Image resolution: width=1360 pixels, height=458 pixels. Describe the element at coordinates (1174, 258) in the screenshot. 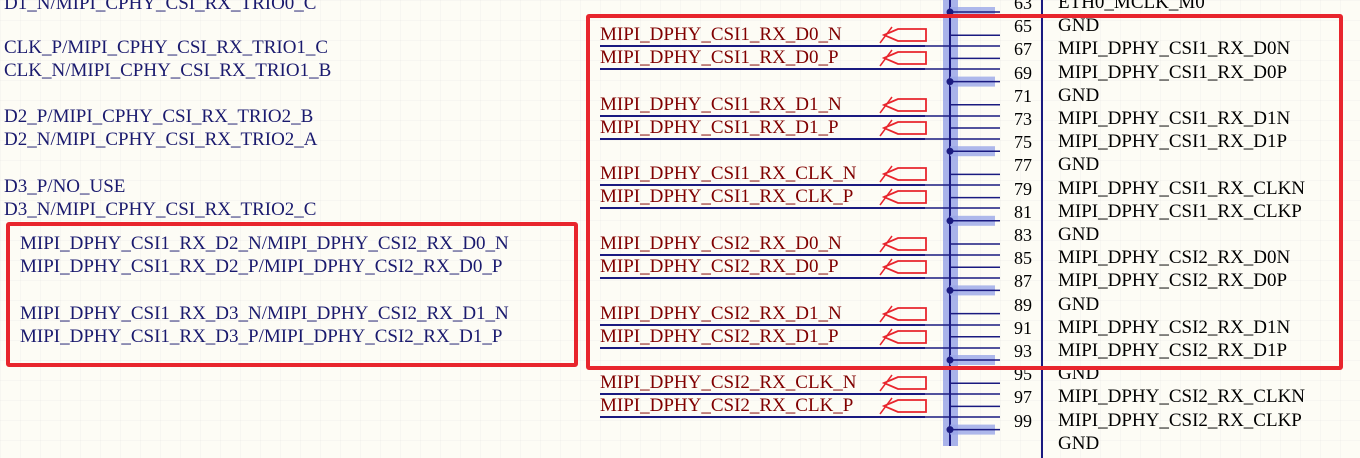

I see `pin-signal: MIPI_DPHY_CSI2_RX_D0N` at that location.